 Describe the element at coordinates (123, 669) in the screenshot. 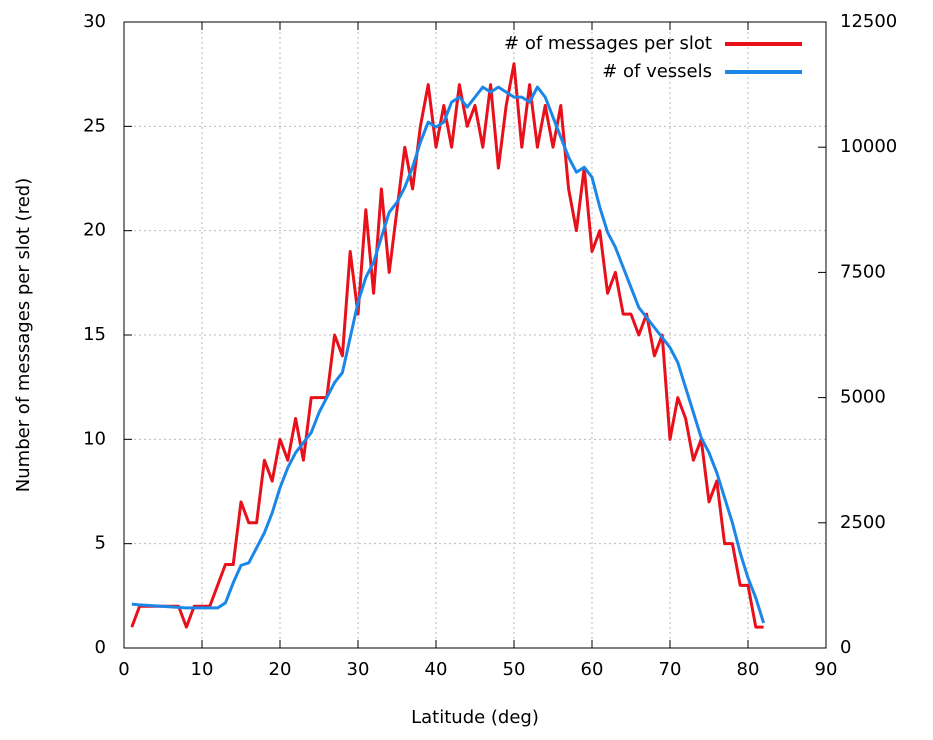

I see `x-tick-label: 0` at that location.